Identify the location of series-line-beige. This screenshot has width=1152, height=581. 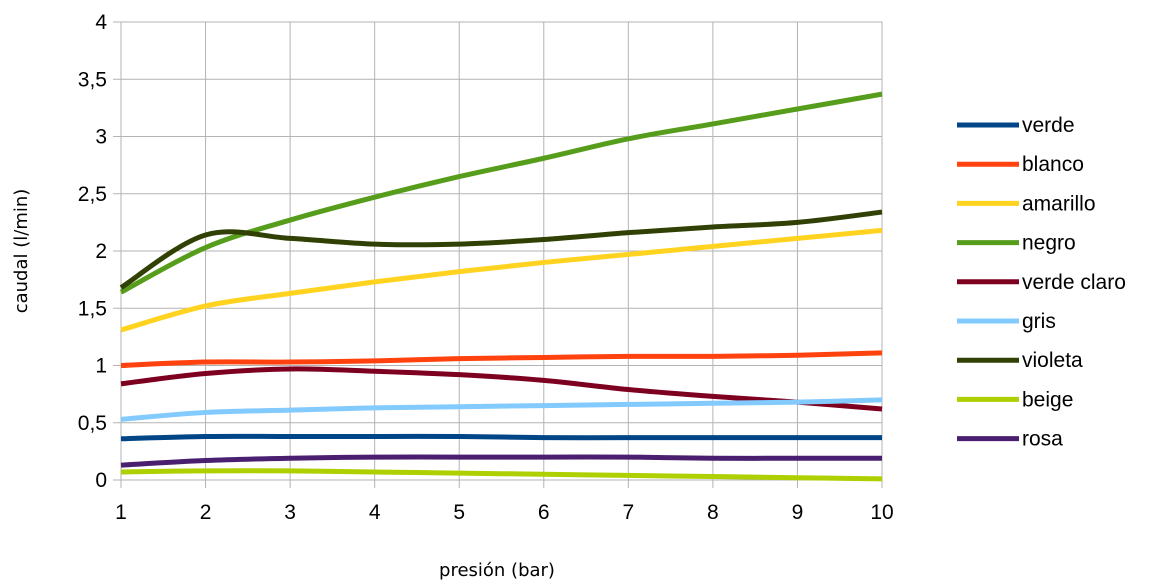
(501, 475).